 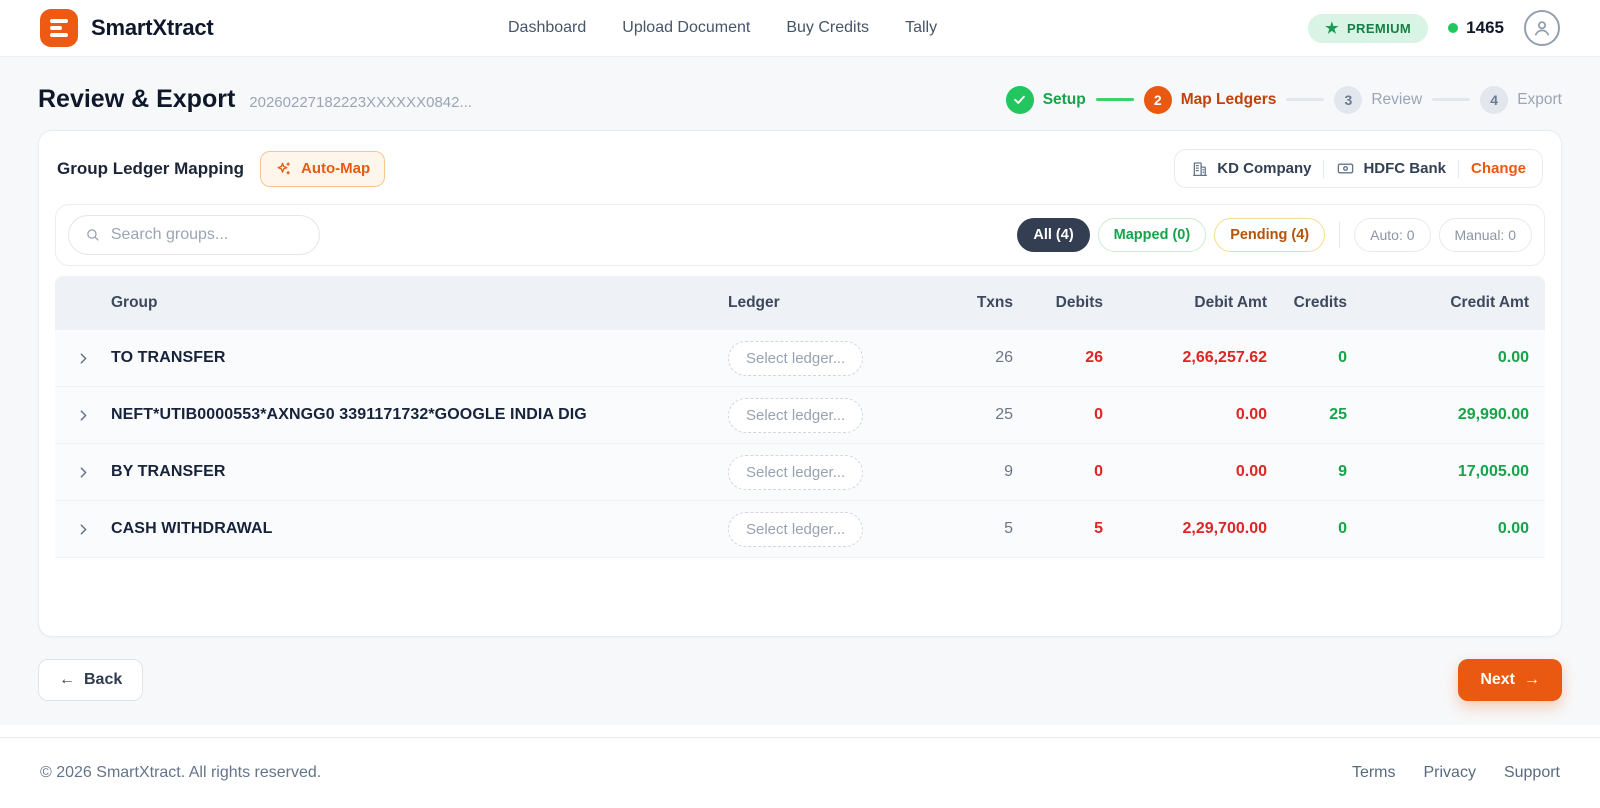 What do you see at coordinates (1224, 357) in the screenshot?
I see `debit-amt-value: 2,66,257.62` at bounding box center [1224, 357].